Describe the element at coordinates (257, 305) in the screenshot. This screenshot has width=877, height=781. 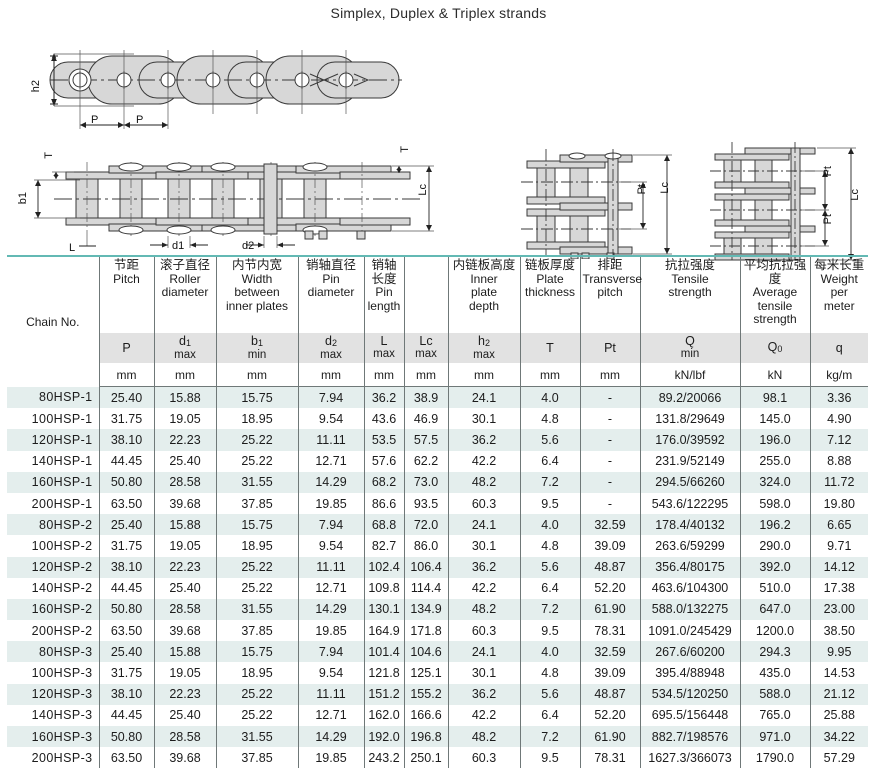
I see `column-header-en: inner plates` at that location.